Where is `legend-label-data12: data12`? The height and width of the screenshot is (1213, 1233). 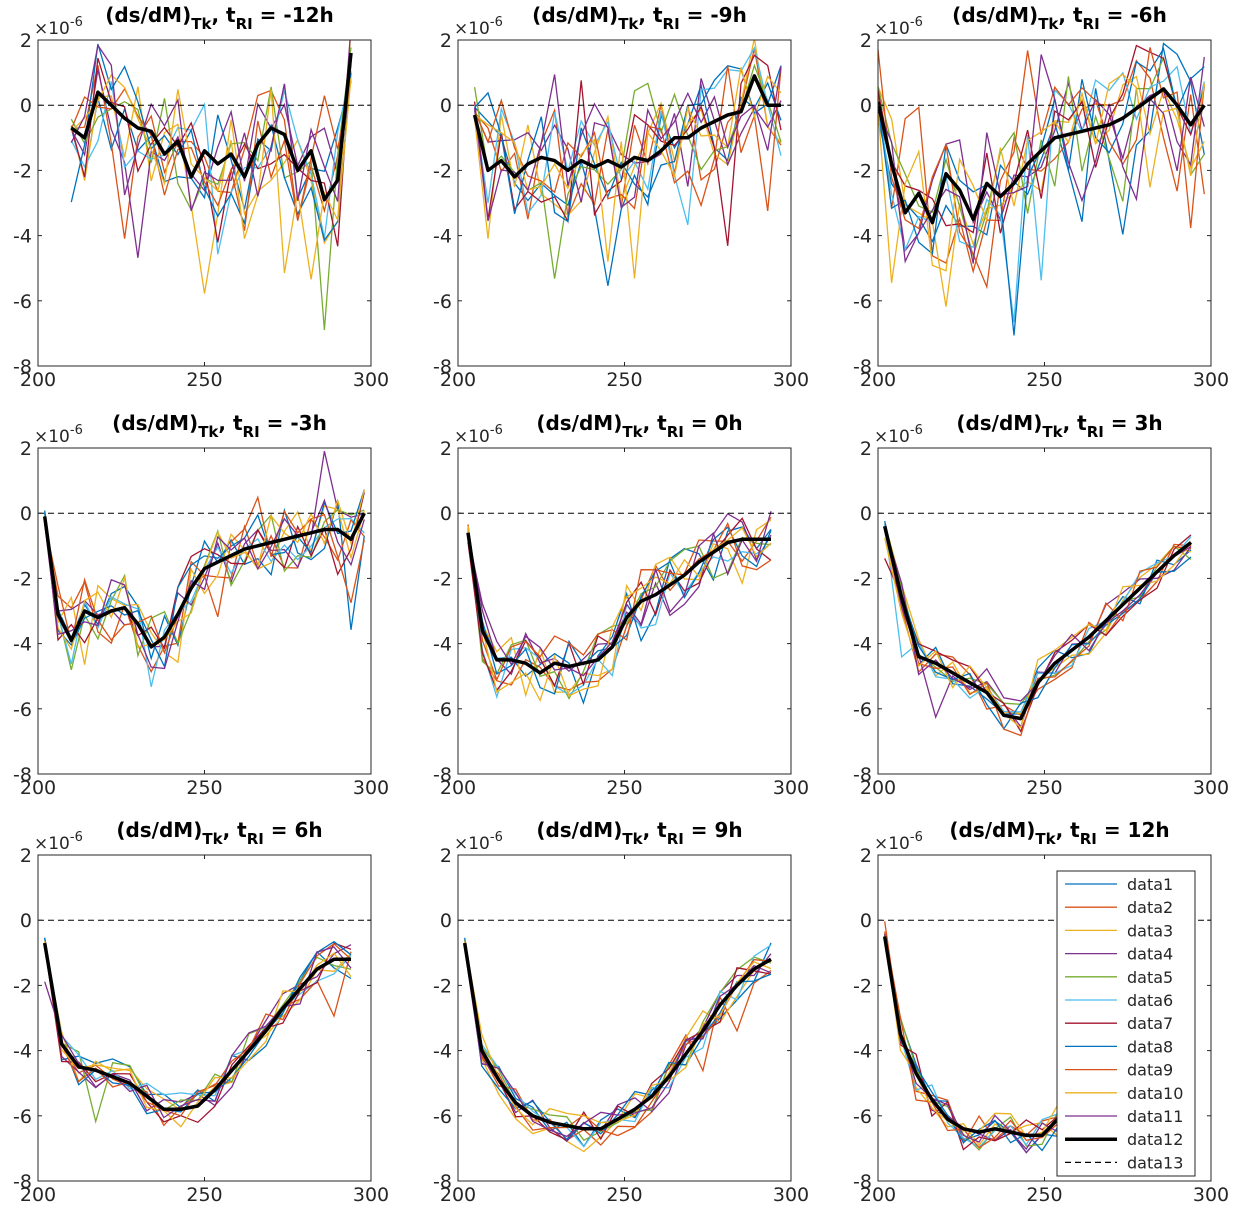
legend-label-data12: data12 is located at coordinates (1155, 1139).